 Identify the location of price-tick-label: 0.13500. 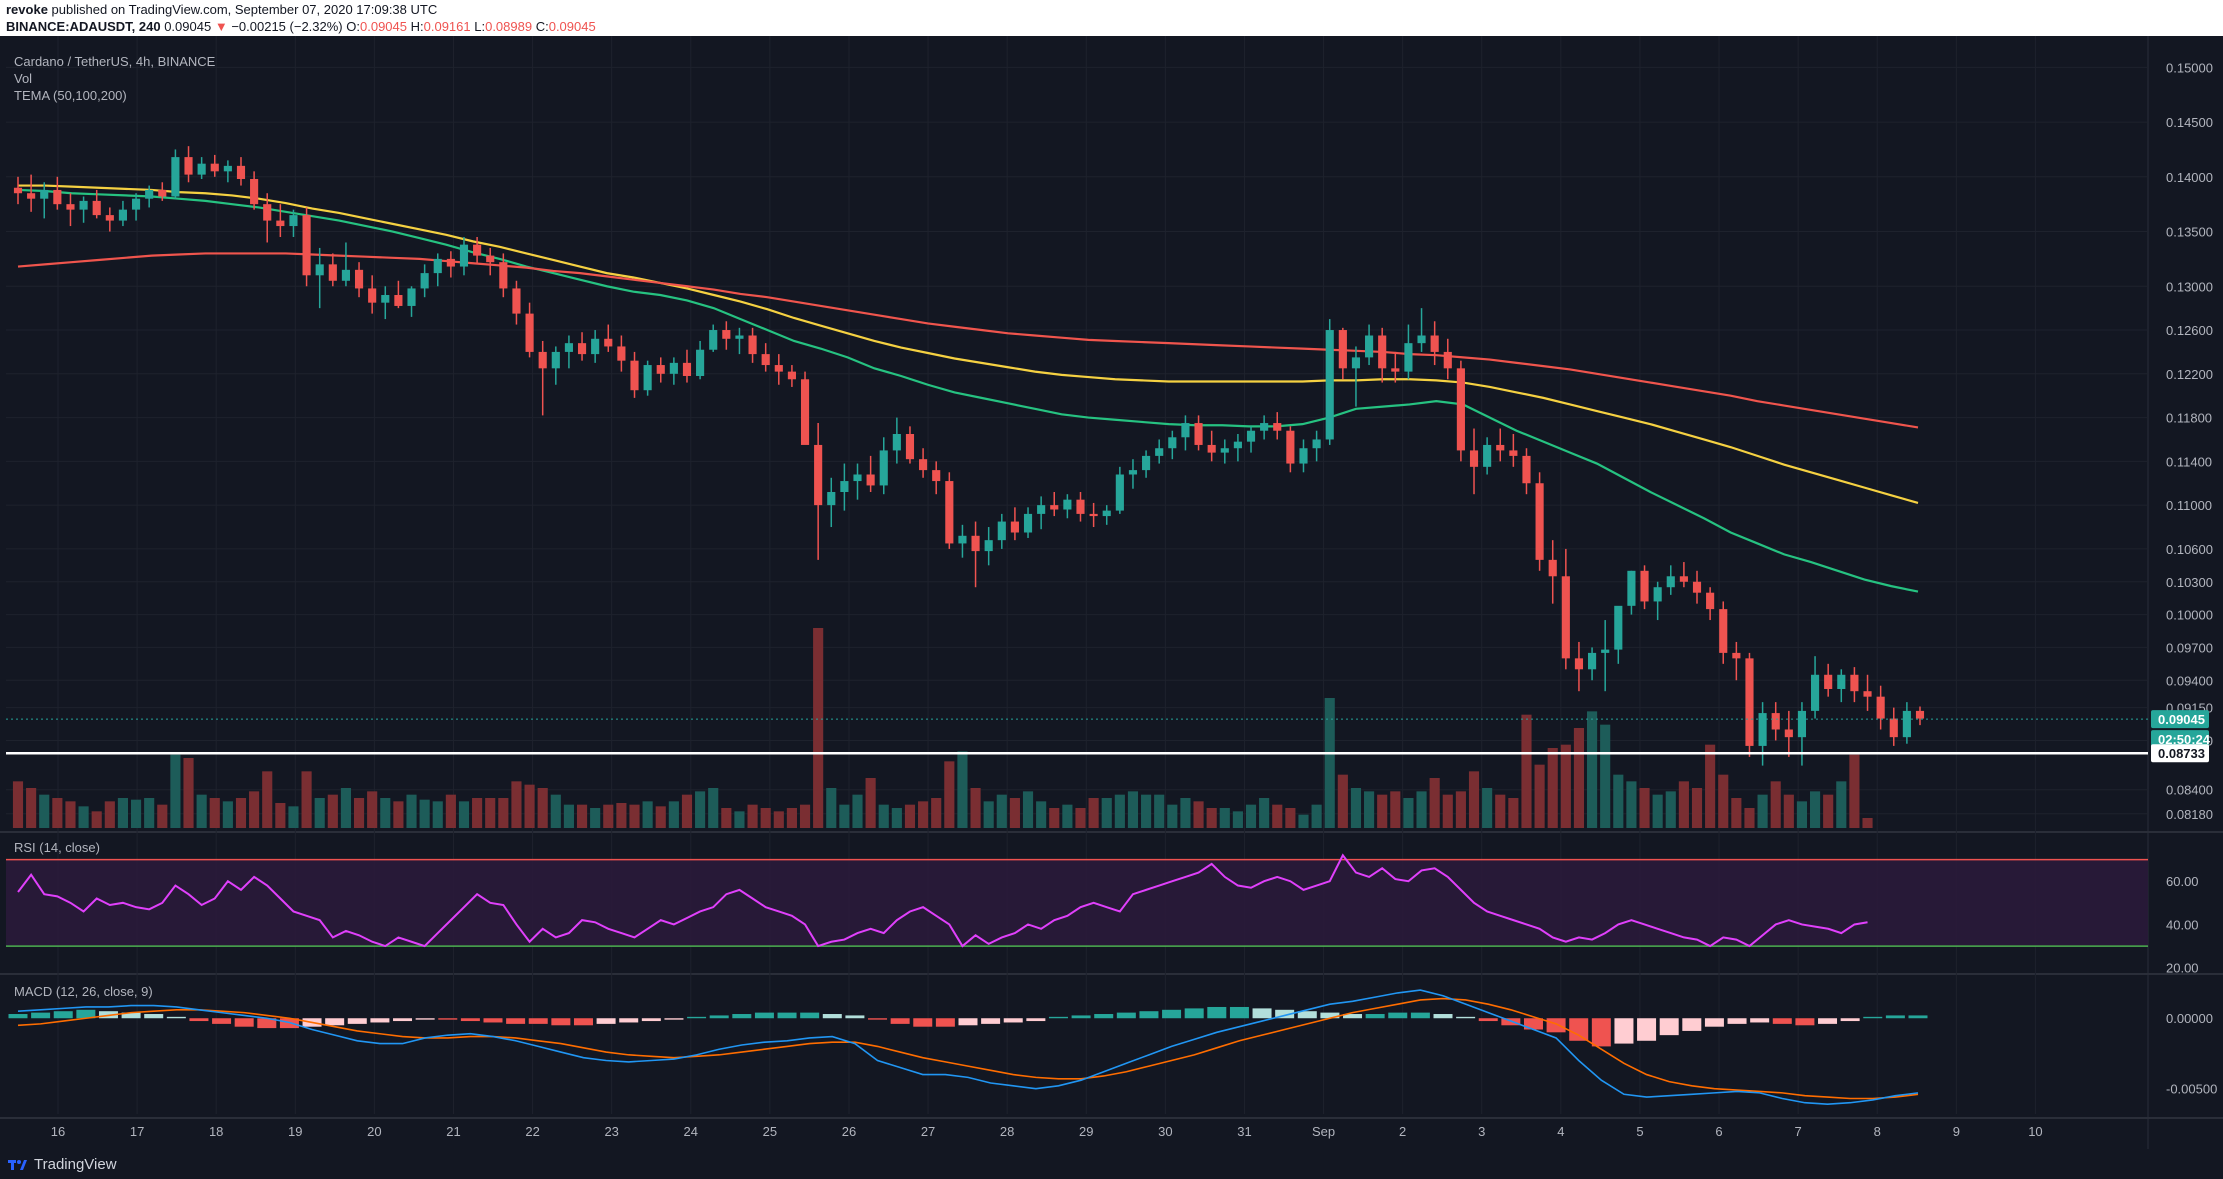
(2189, 232).